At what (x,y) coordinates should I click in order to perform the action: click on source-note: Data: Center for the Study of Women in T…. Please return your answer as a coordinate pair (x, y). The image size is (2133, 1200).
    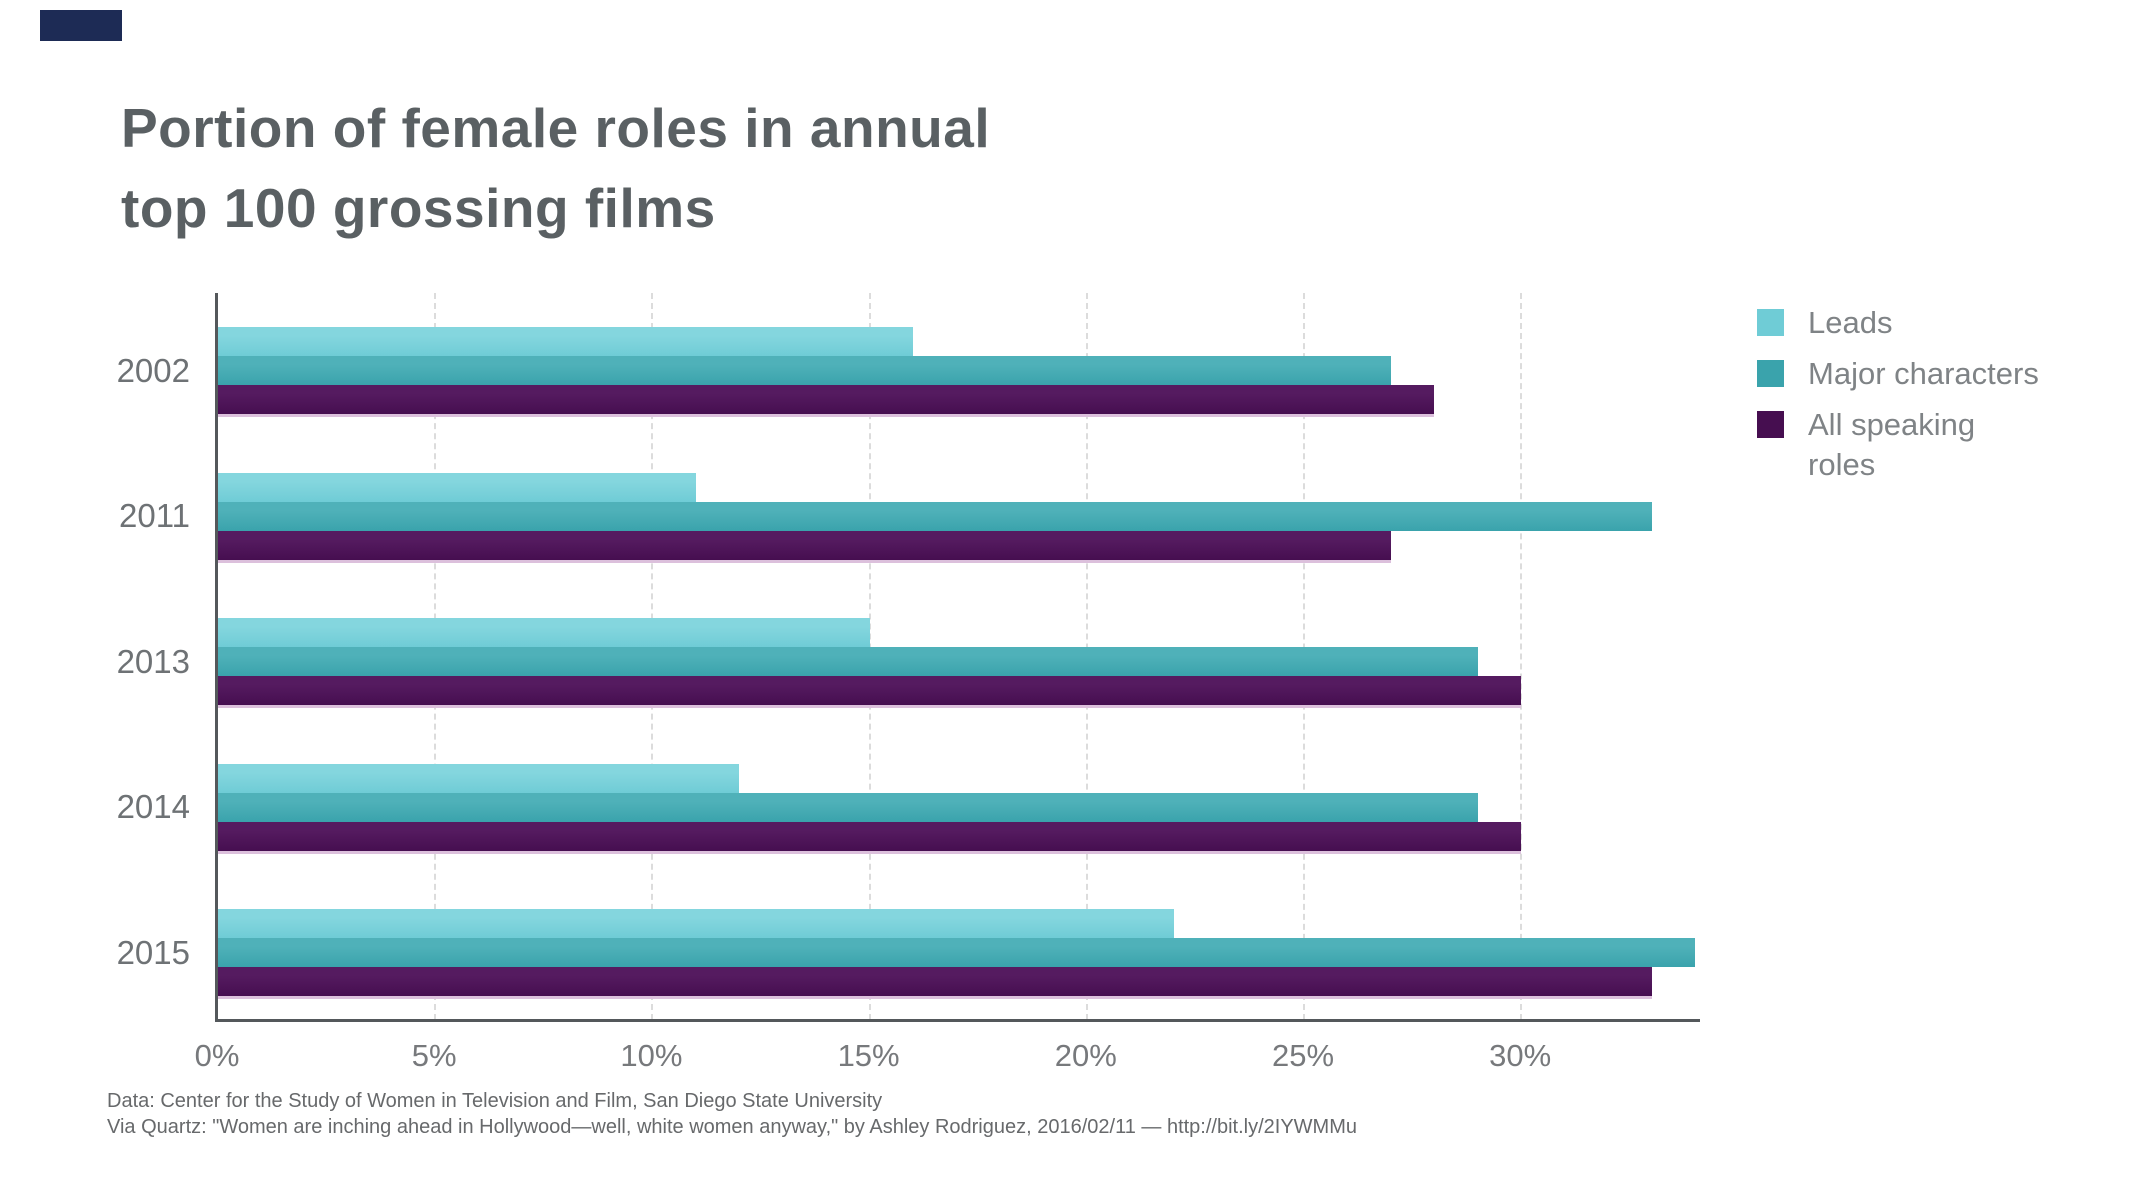
    Looking at the image, I should click on (732, 1114).